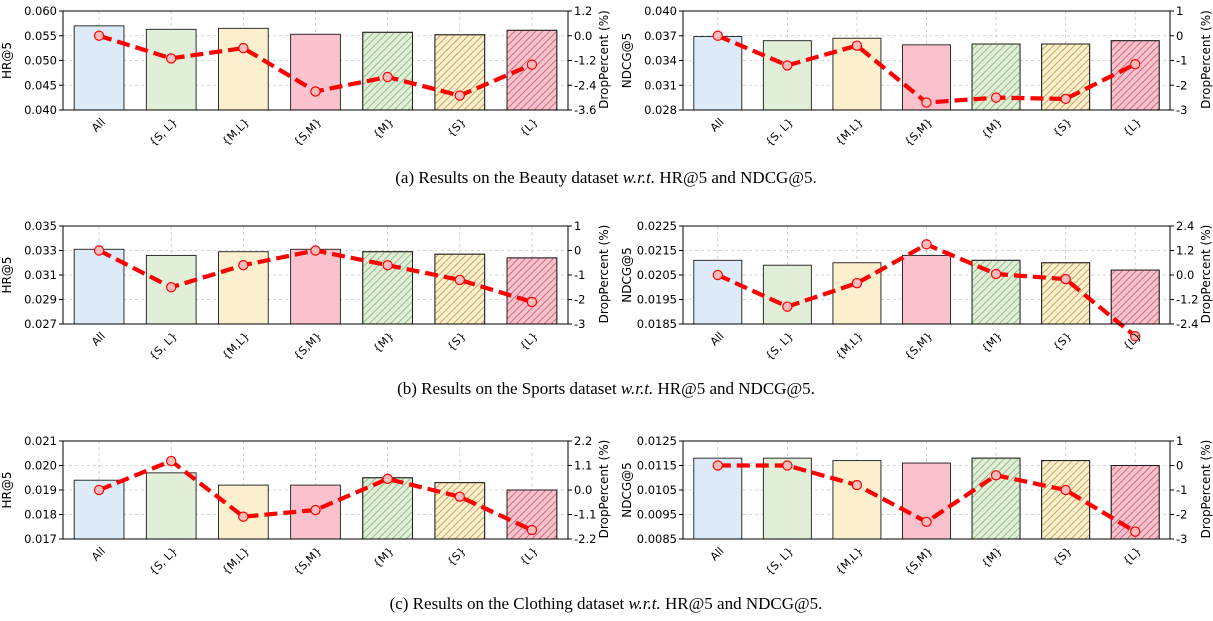 The image size is (1213, 621). What do you see at coordinates (40, 515) in the screenshot?
I see `y-tick-label: 0.018` at bounding box center [40, 515].